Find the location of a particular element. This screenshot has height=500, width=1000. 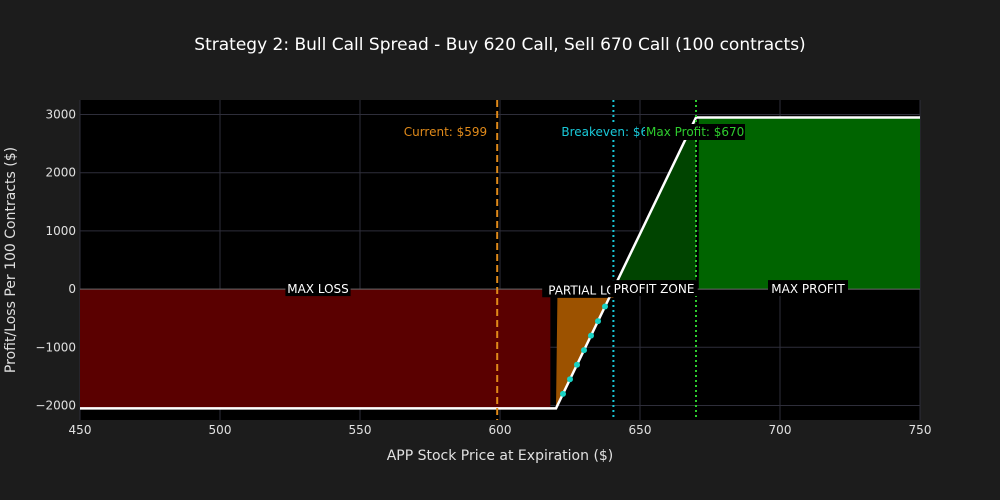

x-tick-label: 500 is located at coordinates (220, 430).